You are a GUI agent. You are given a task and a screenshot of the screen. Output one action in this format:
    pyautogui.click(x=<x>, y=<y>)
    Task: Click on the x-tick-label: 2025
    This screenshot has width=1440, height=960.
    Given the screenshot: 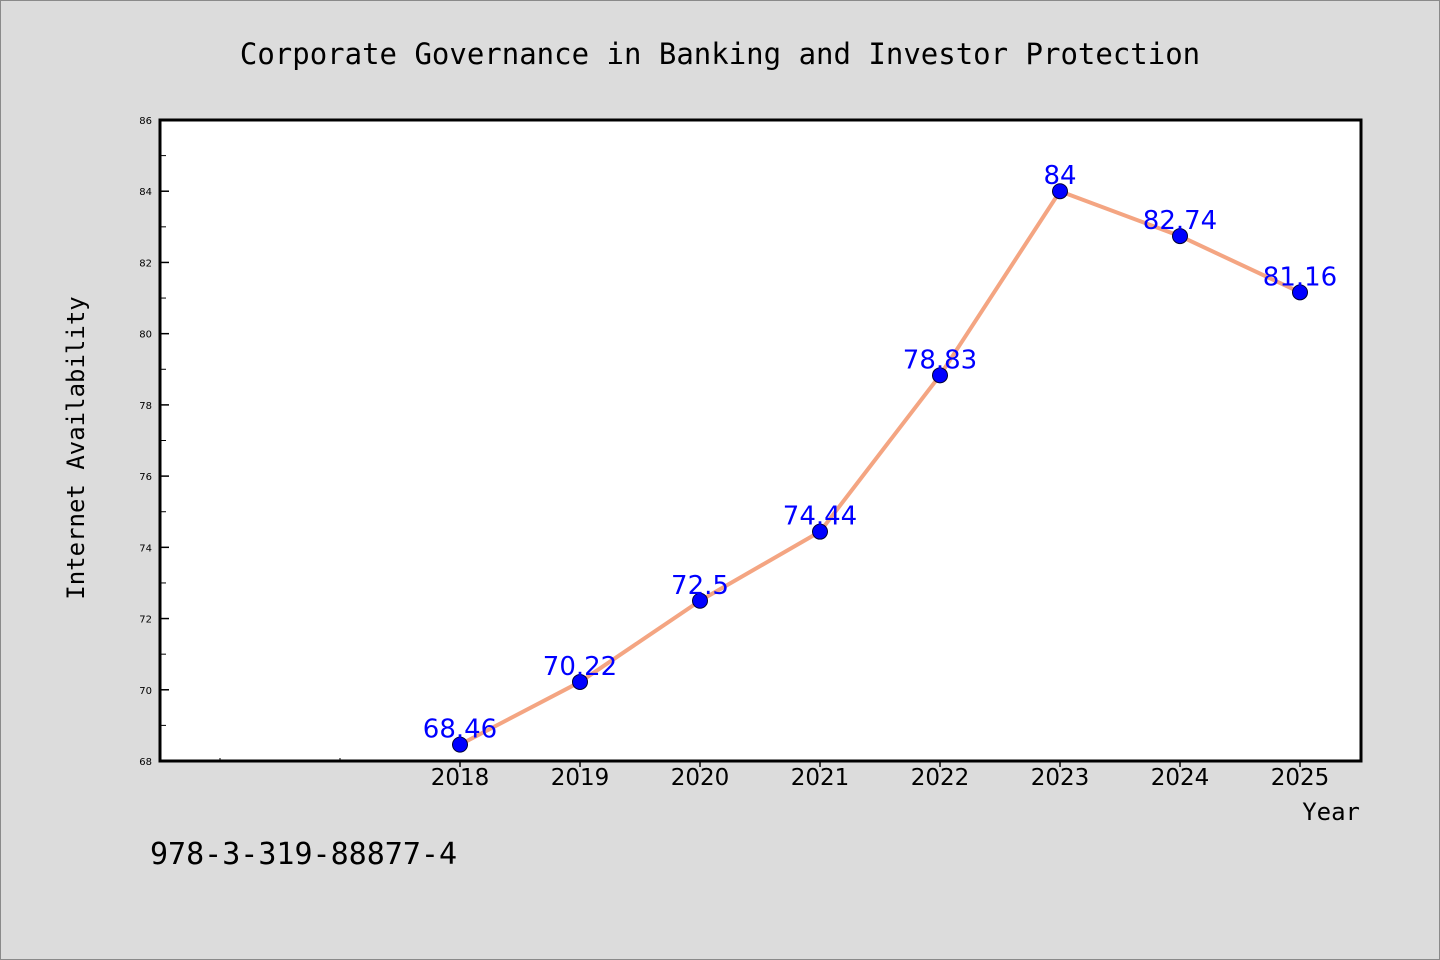 What is the action you would take?
    pyautogui.click(x=1300, y=778)
    